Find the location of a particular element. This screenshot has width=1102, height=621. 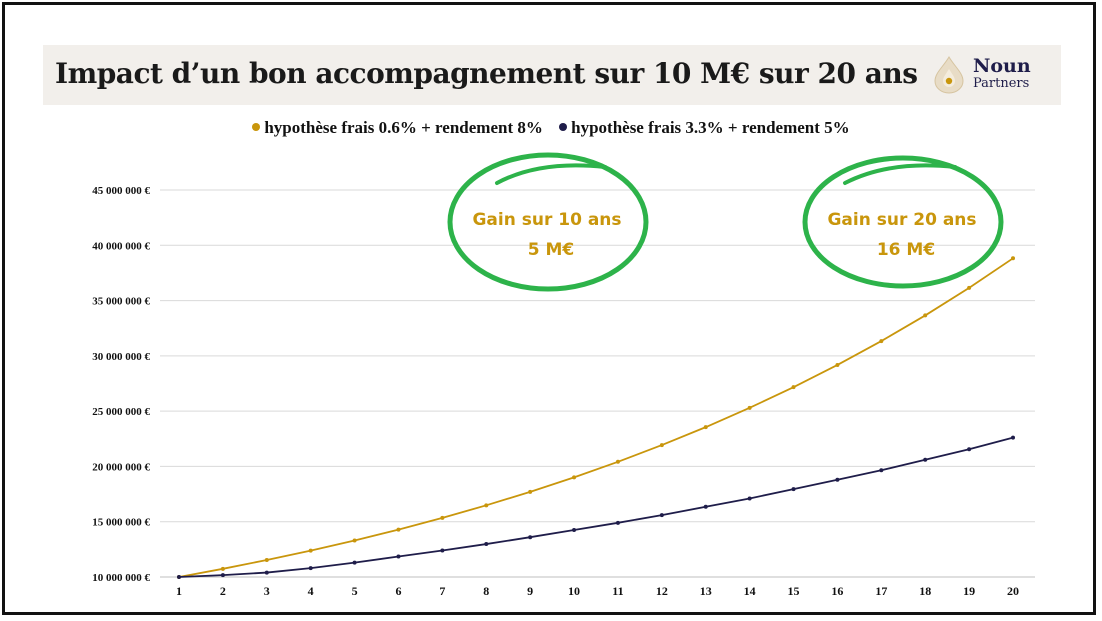

x-tick-label: 13 is located at coordinates (706, 591).